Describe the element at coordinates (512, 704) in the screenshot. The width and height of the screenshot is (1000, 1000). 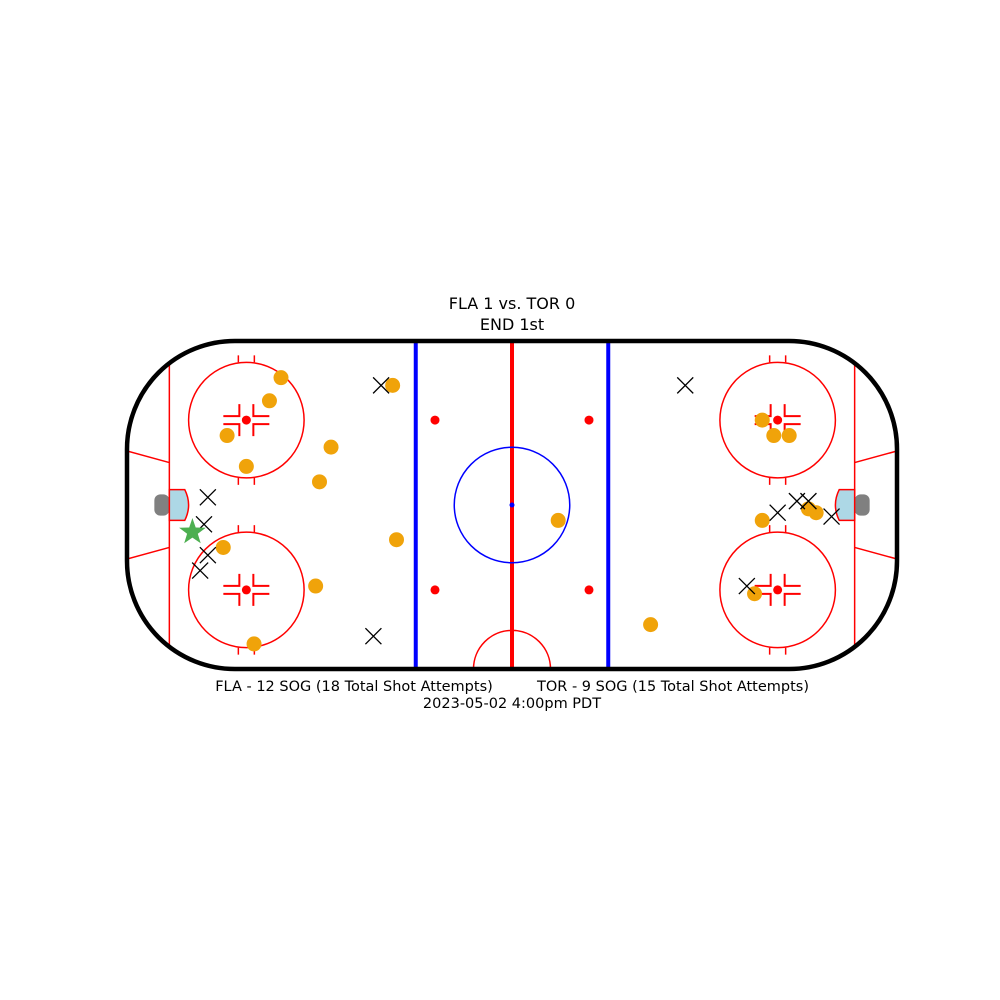
I see `footer-date: 2023-05-02 4:00pm PDT` at that location.